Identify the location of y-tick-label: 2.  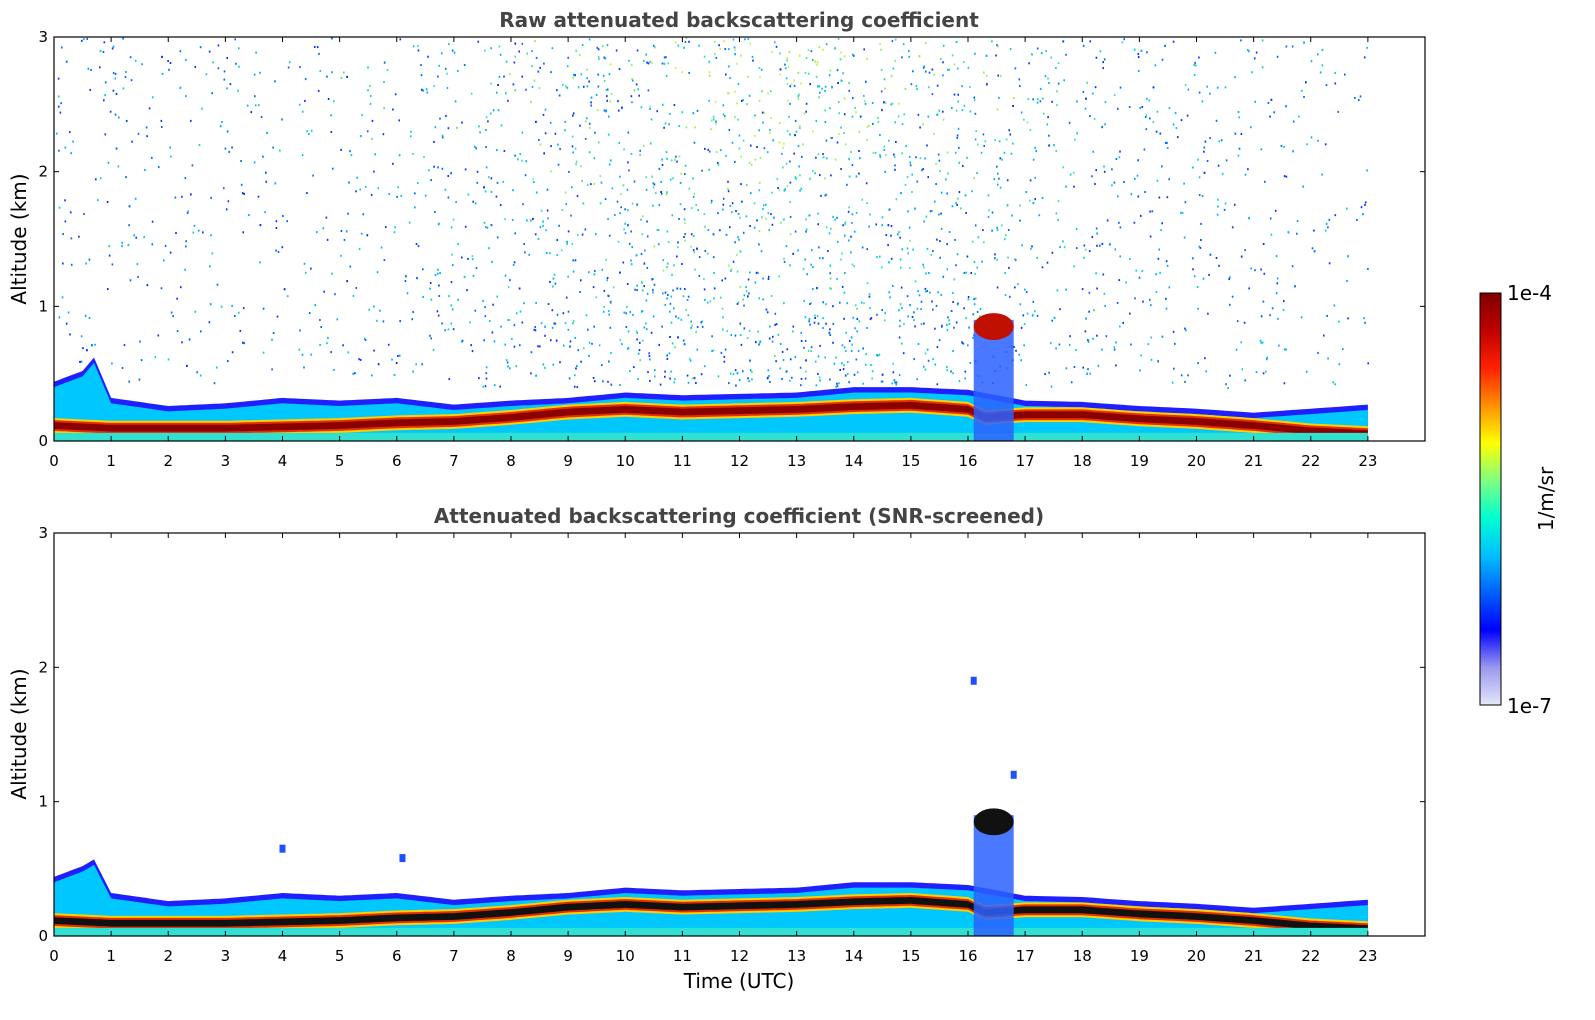
(43, 667).